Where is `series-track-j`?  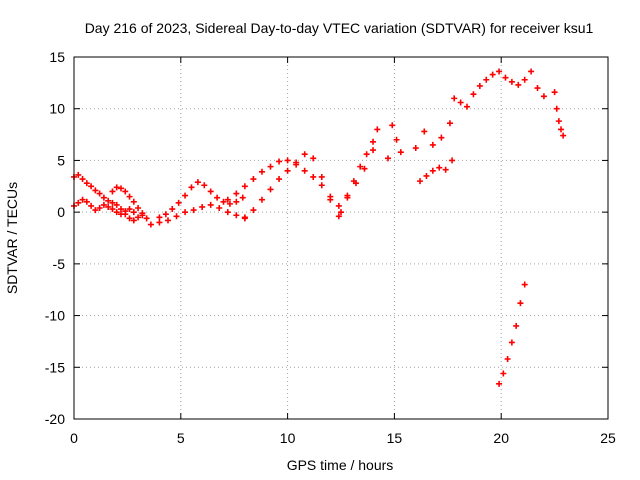 series-track-j is located at coordinates (436, 171).